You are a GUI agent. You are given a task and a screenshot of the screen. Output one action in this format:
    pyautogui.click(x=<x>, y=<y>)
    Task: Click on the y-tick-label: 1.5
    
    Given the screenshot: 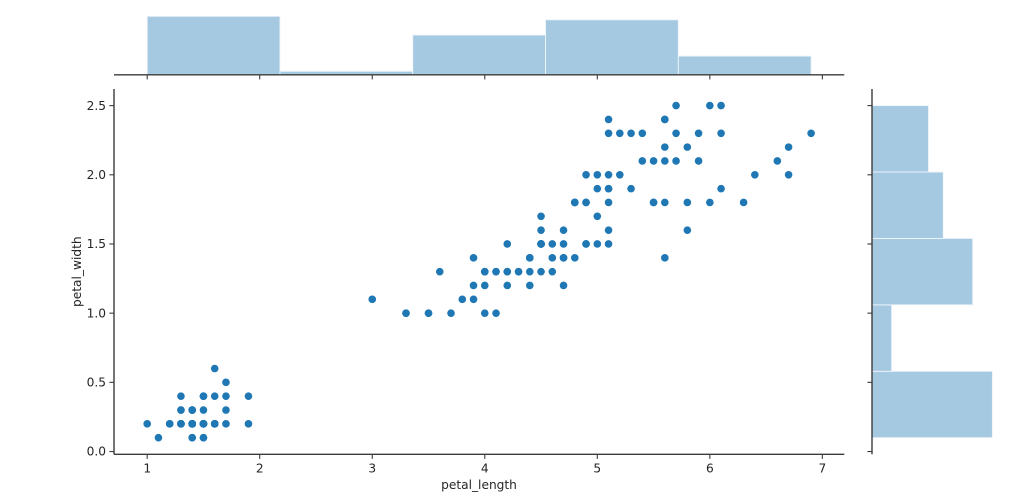 What is the action you would take?
    pyautogui.click(x=96, y=244)
    